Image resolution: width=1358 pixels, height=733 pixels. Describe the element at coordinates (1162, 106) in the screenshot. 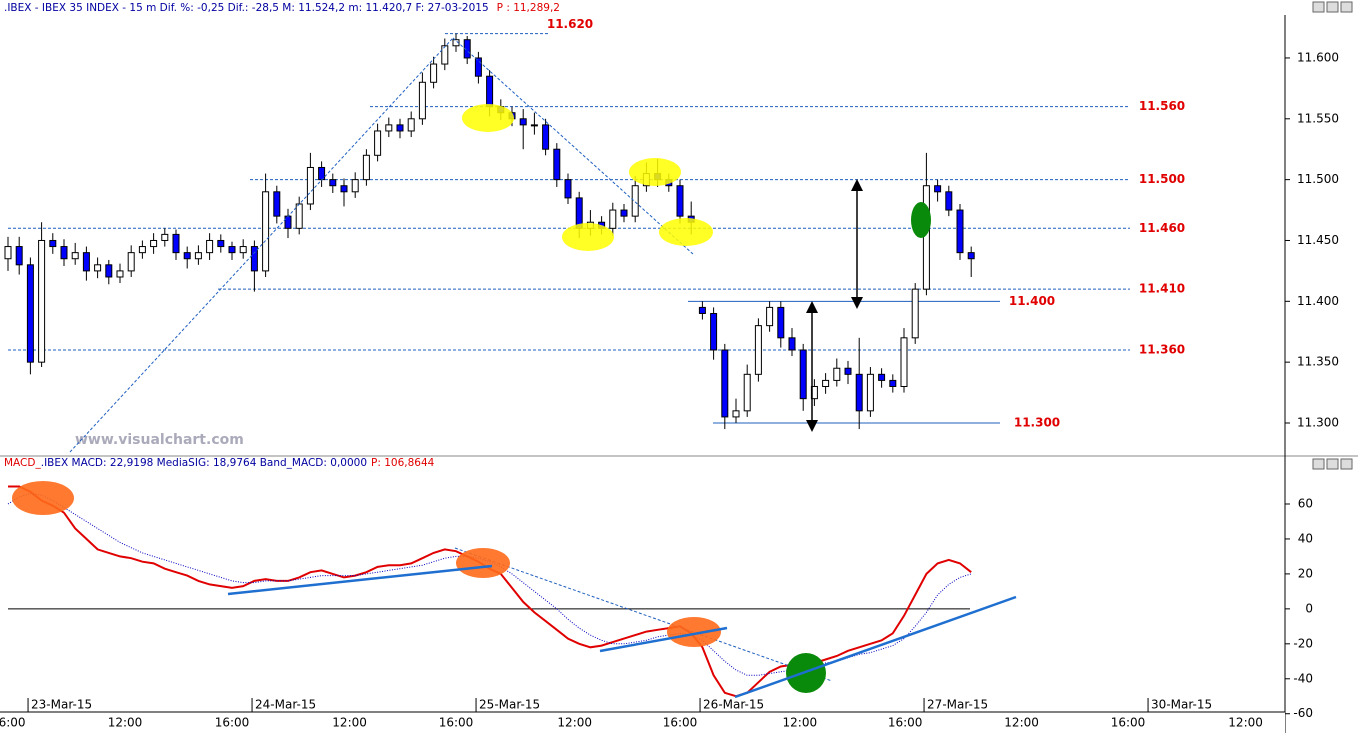

I see `level-label: 11.560` at that location.